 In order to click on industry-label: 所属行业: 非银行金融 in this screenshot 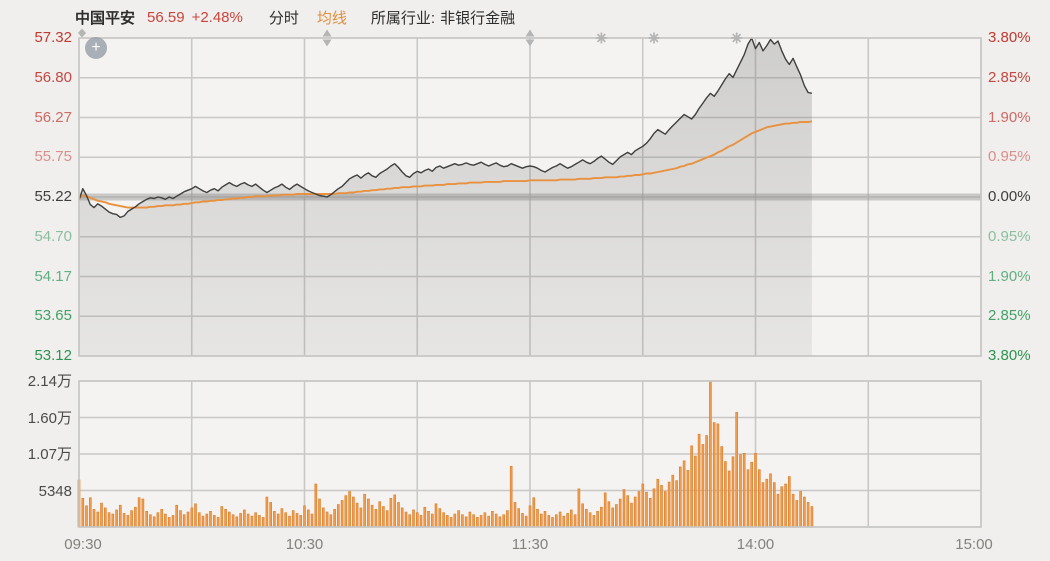, I will do `click(443, 17)`.